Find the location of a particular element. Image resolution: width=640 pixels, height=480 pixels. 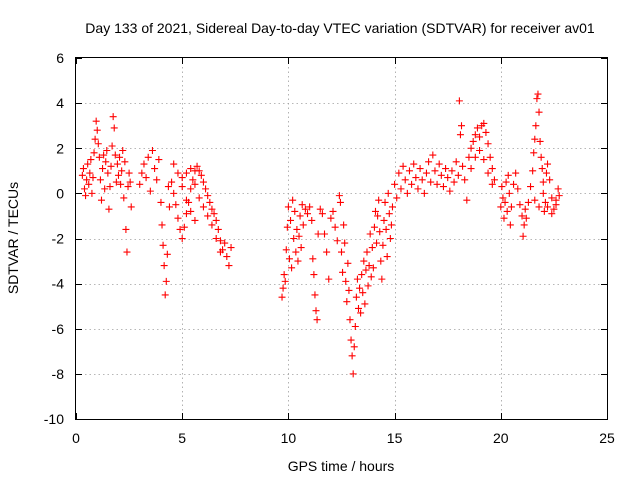

y-tick-label: -8 is located at coordinates (58, 374).